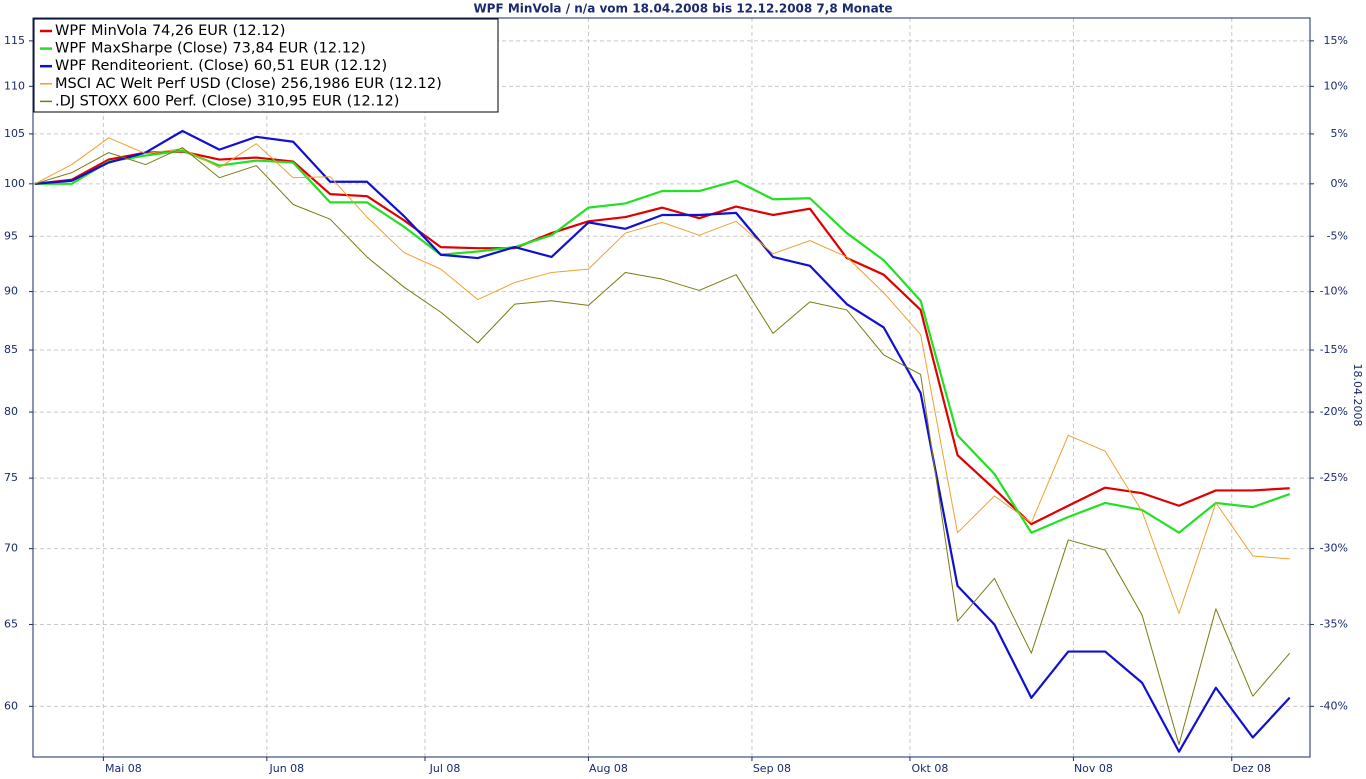 The width and height of the screenshot is (1366, 779). What do you see at coordinates (11, 411) in the screenshot?
I see `y-tick-label: 80` at bounding box center [11, 411].